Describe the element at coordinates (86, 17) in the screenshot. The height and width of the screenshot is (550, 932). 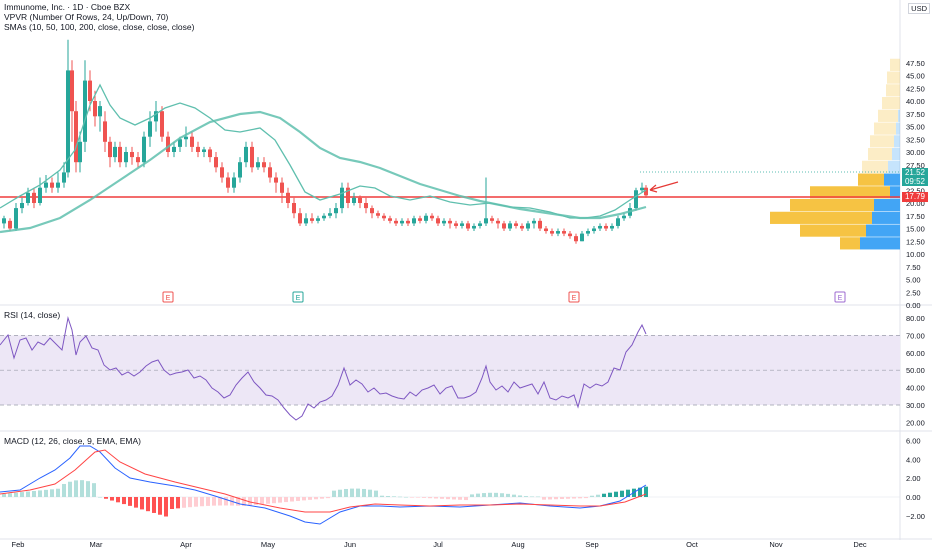
I see `vpvr-legend: VPVR (Number Of Rows, 24, Up/Down, 70)` at that location.